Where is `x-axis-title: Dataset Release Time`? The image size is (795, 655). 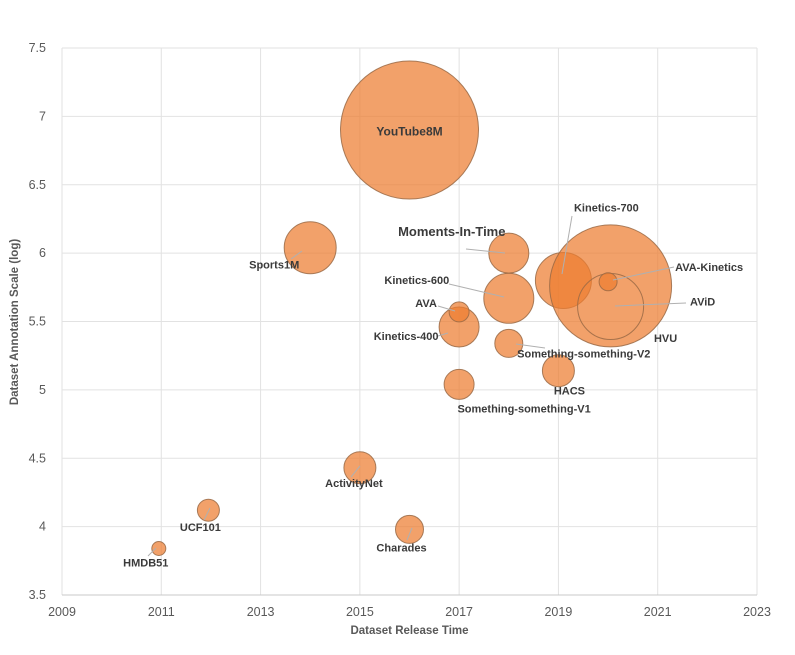
x-axis-title: Dataset Release Time is located at coordinates (409, 631).